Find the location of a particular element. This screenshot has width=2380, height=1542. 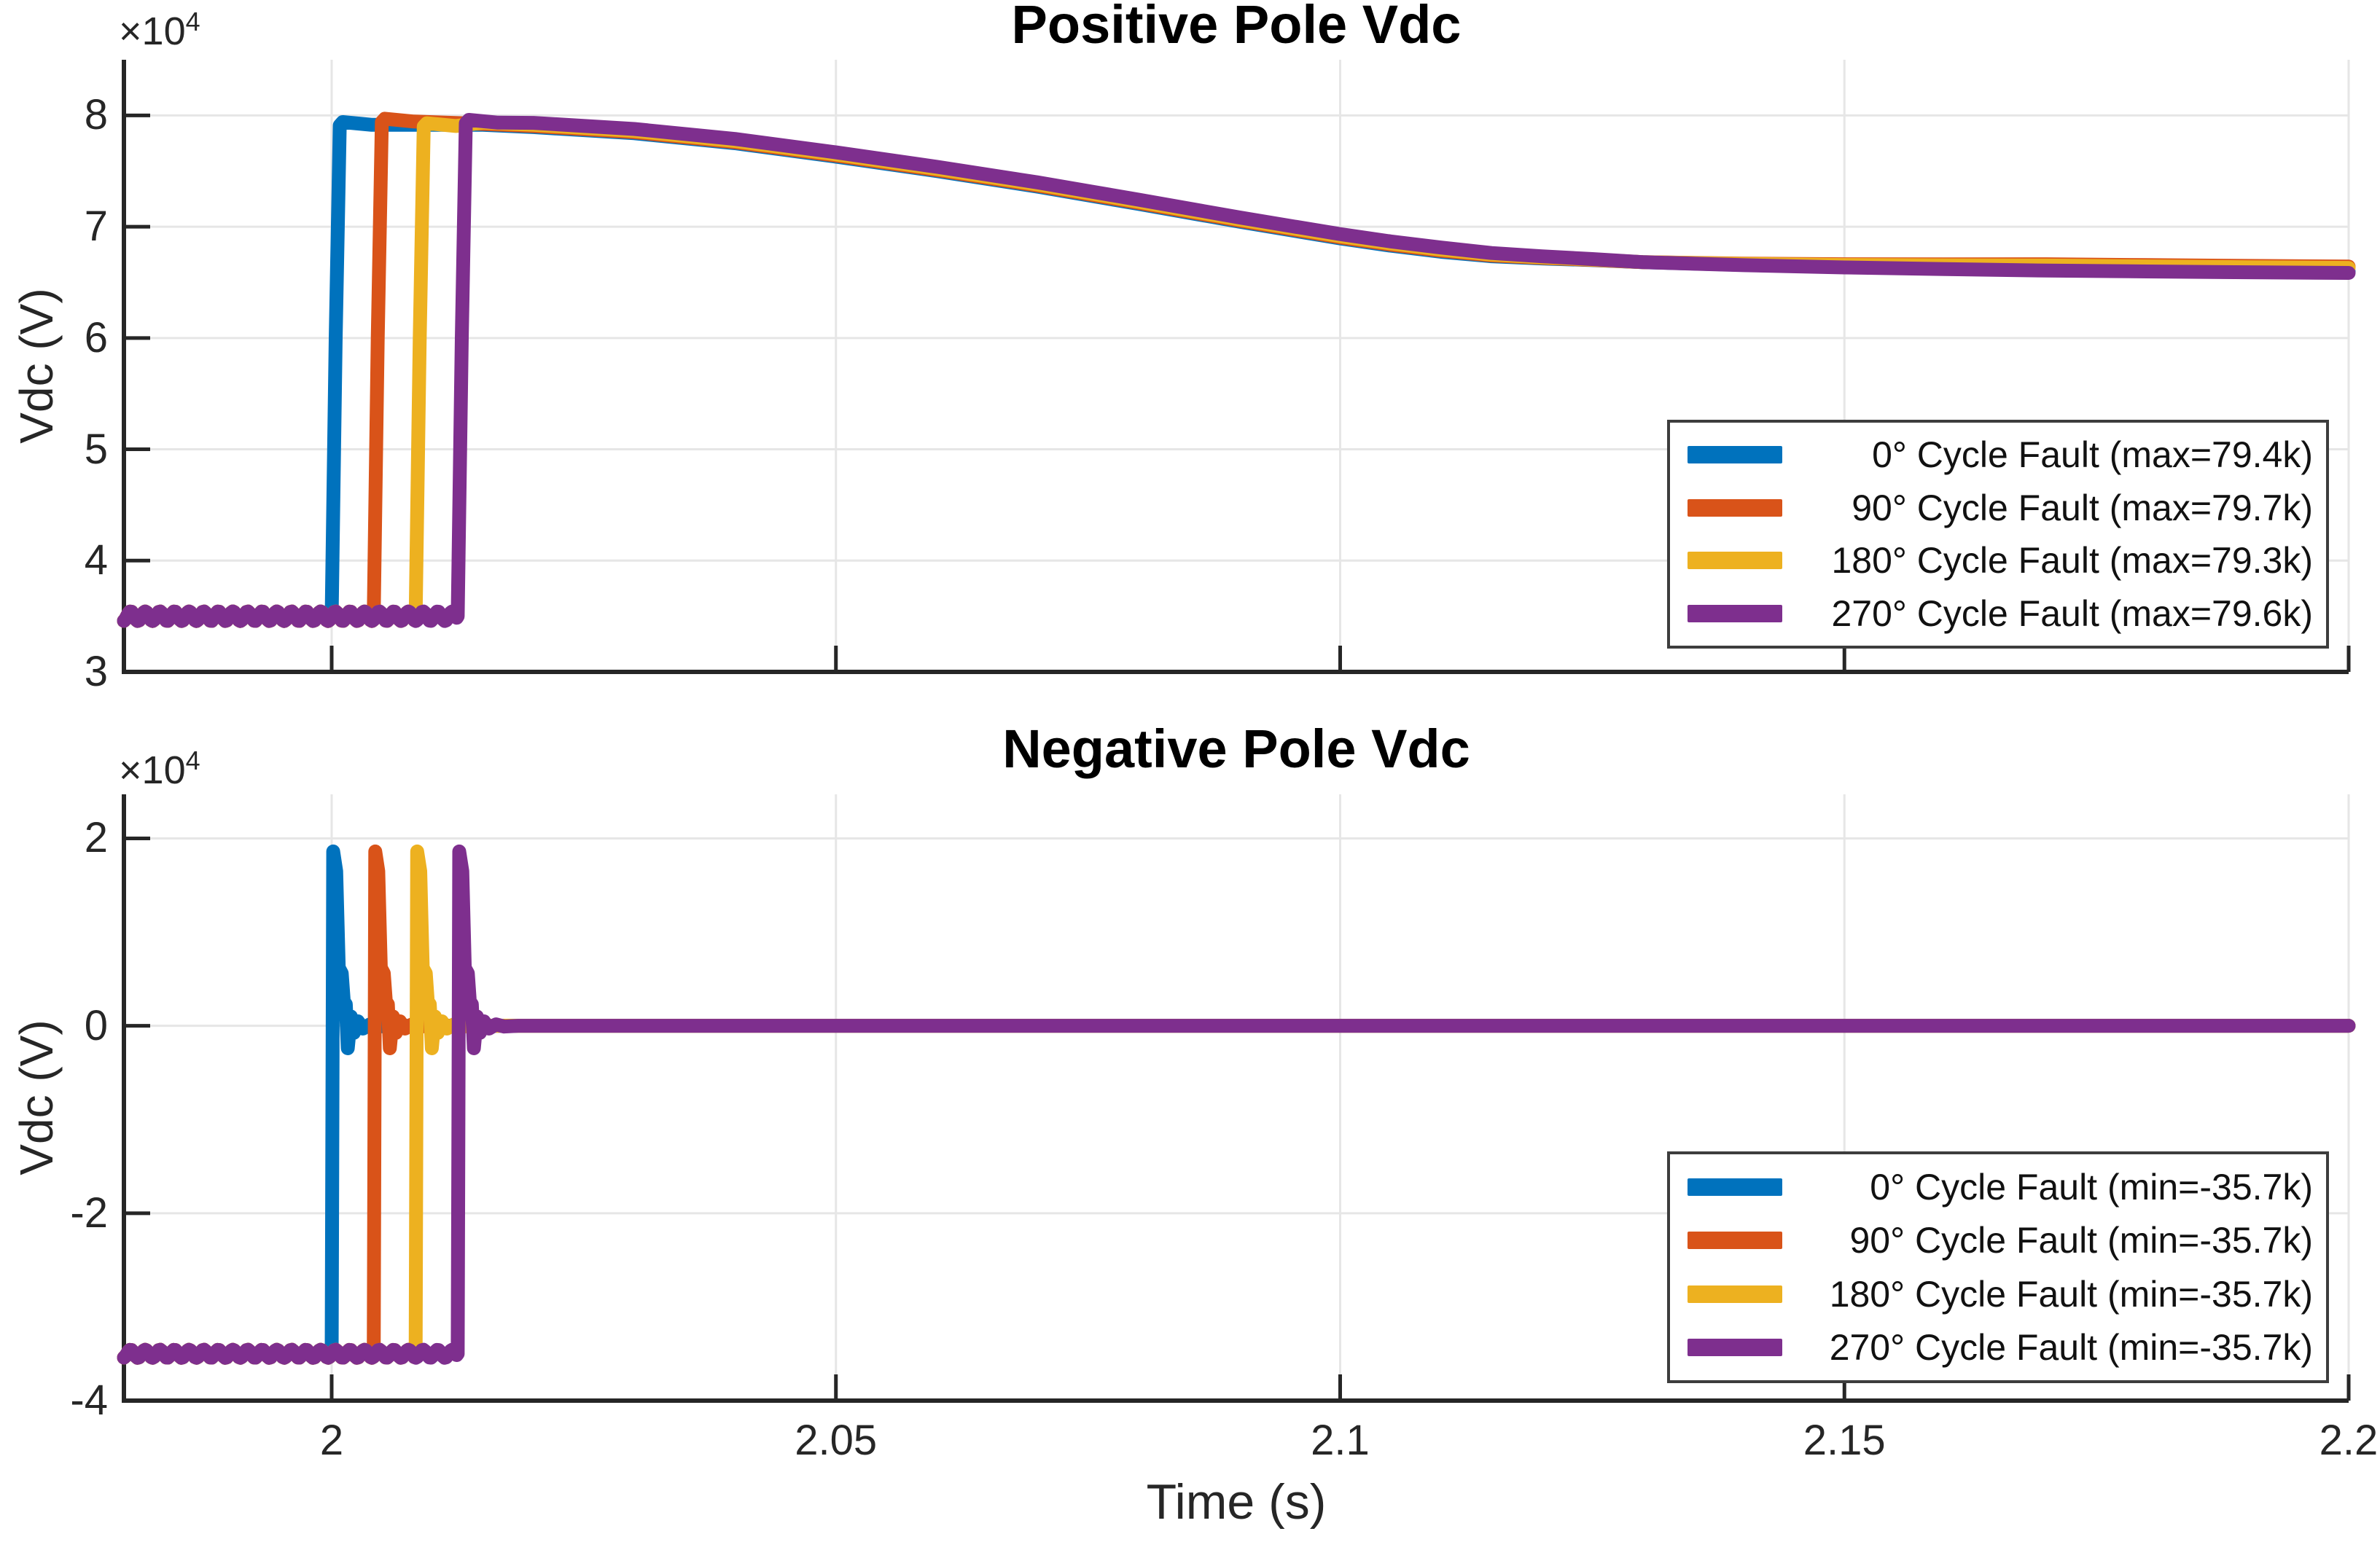

y-tick-label: 8 is located at coordinates (96, 115).